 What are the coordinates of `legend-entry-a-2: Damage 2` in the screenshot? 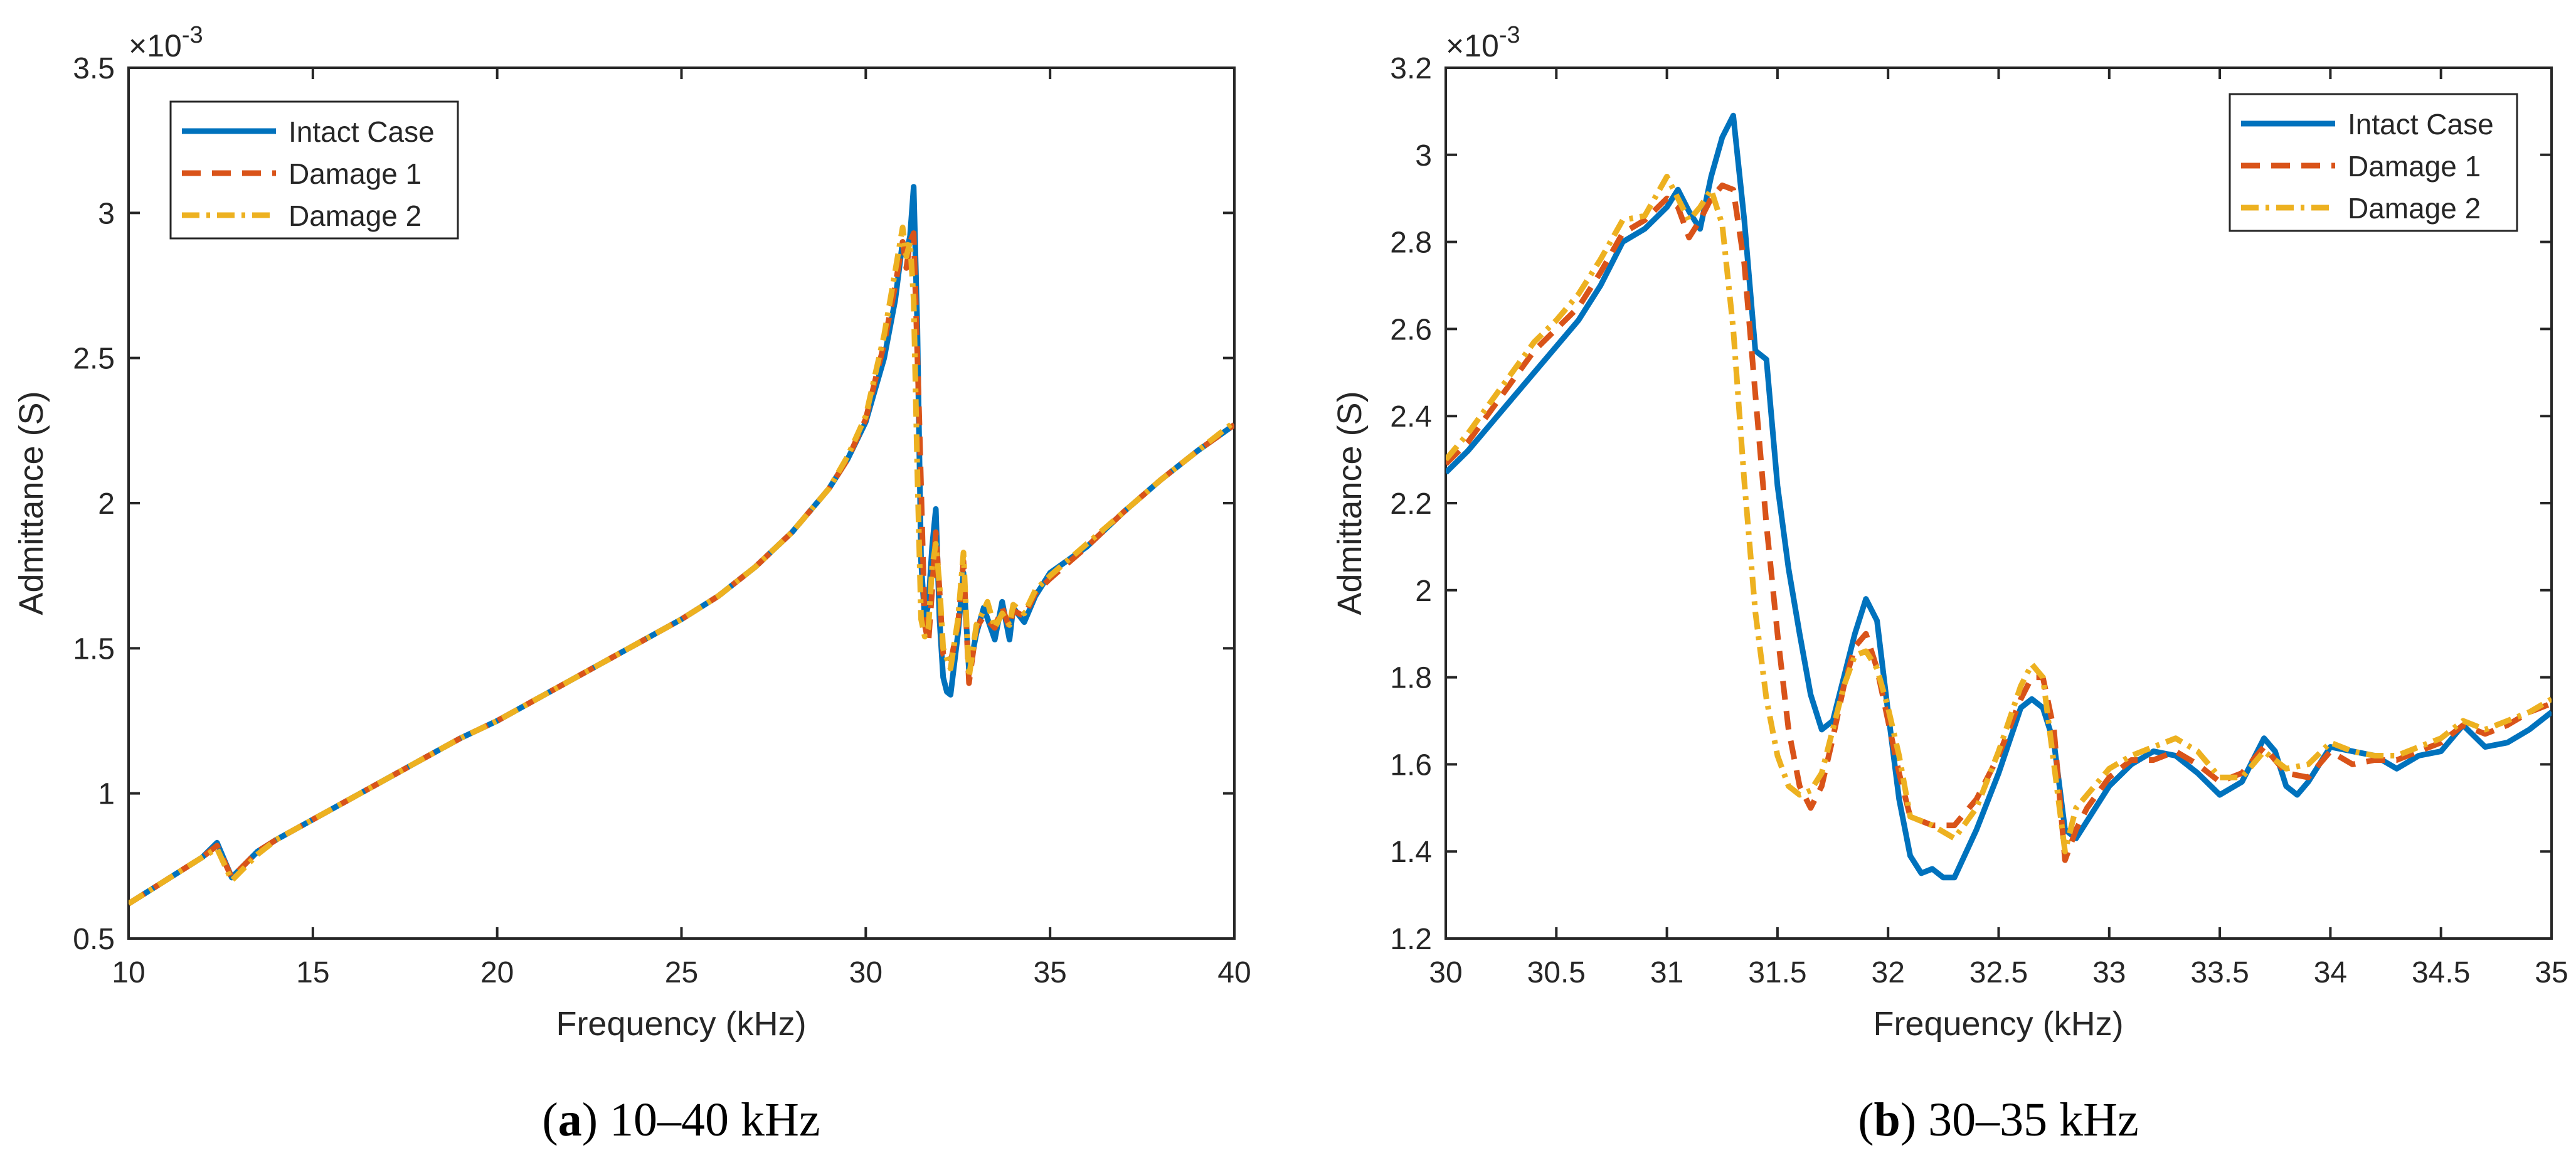 It's located at (301, 215).